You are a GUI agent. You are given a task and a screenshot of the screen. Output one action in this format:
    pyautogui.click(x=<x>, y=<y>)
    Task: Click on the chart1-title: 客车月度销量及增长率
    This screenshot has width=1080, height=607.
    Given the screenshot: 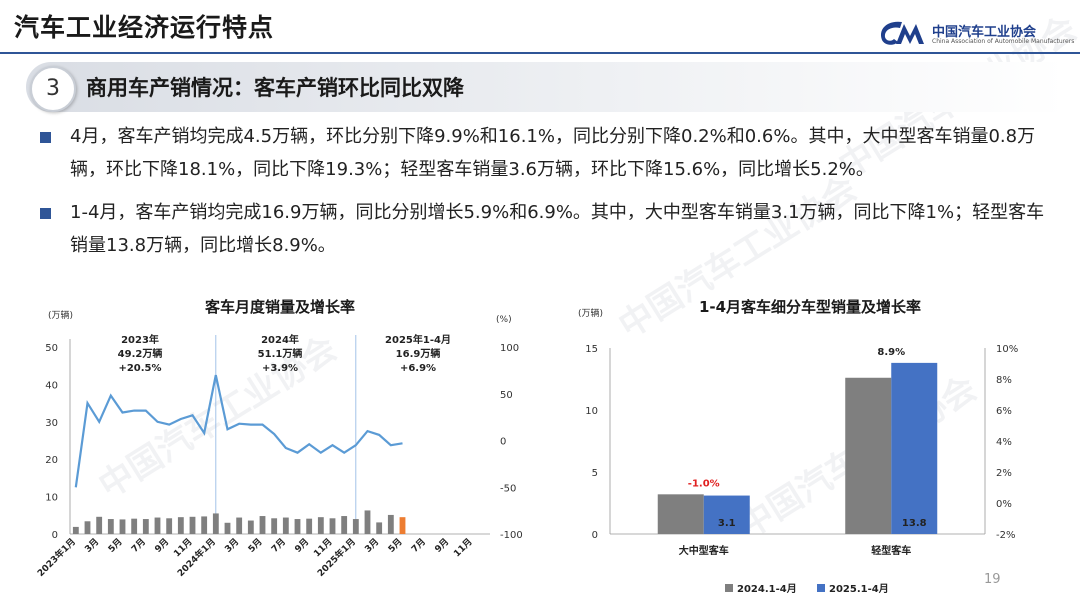 What is the action you would take?
    pyautogui.click(x=279, y=307)
    